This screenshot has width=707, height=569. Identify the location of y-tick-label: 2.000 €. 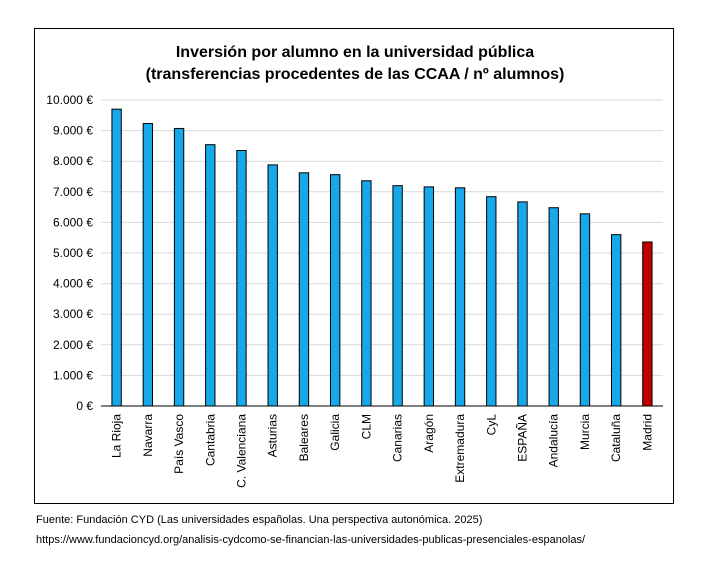
(73, 345).